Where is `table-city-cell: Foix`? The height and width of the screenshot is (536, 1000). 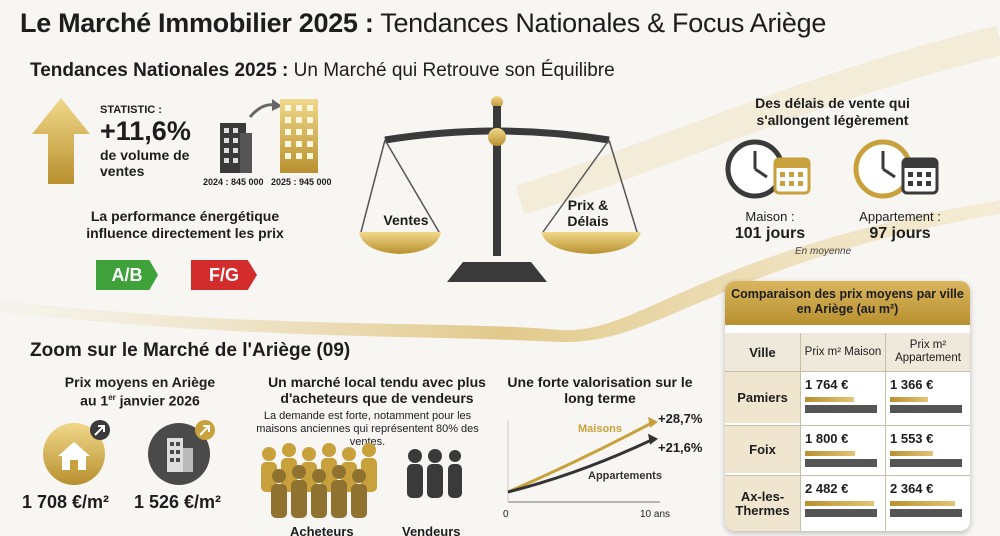 table-city-cell: Foix is located at coordinates (762, 449).